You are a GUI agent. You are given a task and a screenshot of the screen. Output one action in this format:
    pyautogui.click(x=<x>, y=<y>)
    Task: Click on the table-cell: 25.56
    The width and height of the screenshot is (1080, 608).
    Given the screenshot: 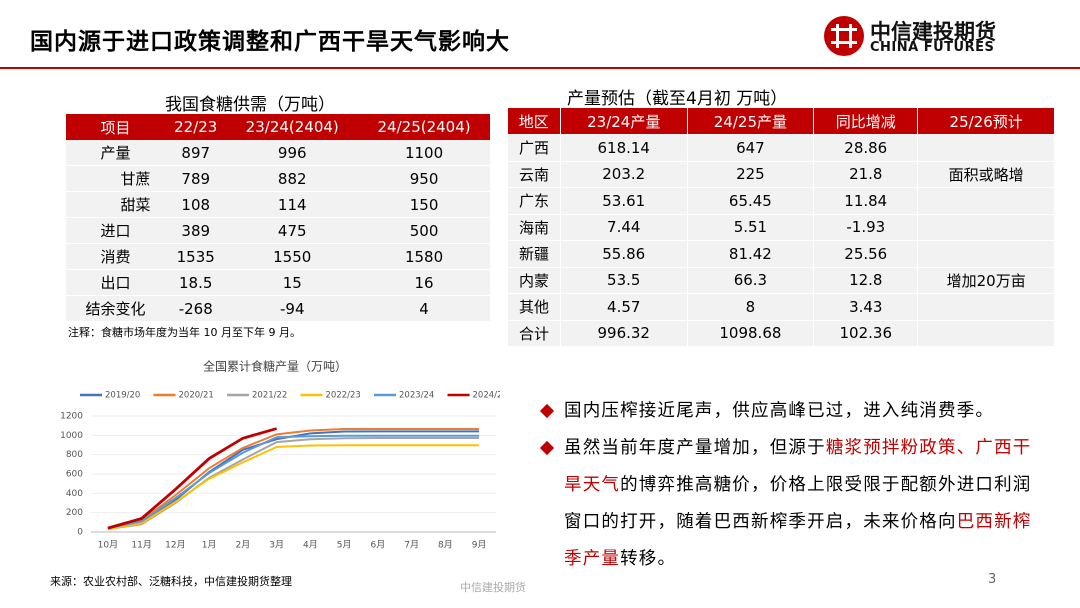 What is the action you would take?
    pyautogui.click(x=866, y=254)
    